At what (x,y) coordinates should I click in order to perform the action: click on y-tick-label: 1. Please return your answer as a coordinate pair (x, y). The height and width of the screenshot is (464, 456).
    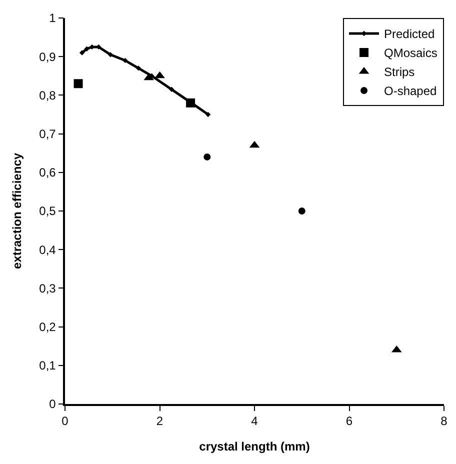
    Looking at the image, I should click on (52, 18).